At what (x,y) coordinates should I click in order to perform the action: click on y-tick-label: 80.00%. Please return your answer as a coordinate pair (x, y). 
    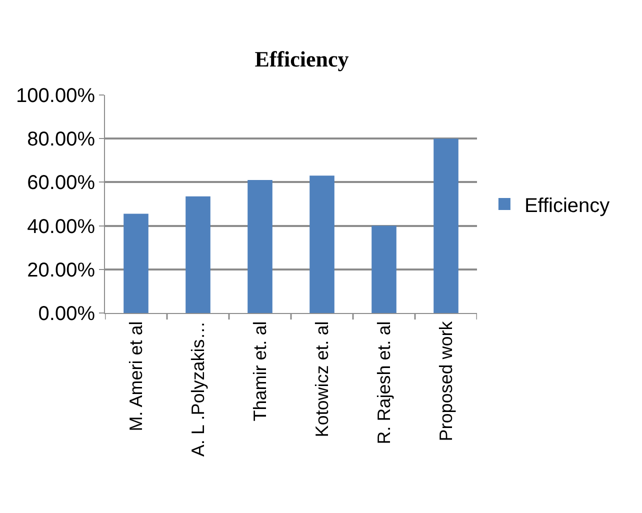
    Looking at the image, I should click on (61, 139).